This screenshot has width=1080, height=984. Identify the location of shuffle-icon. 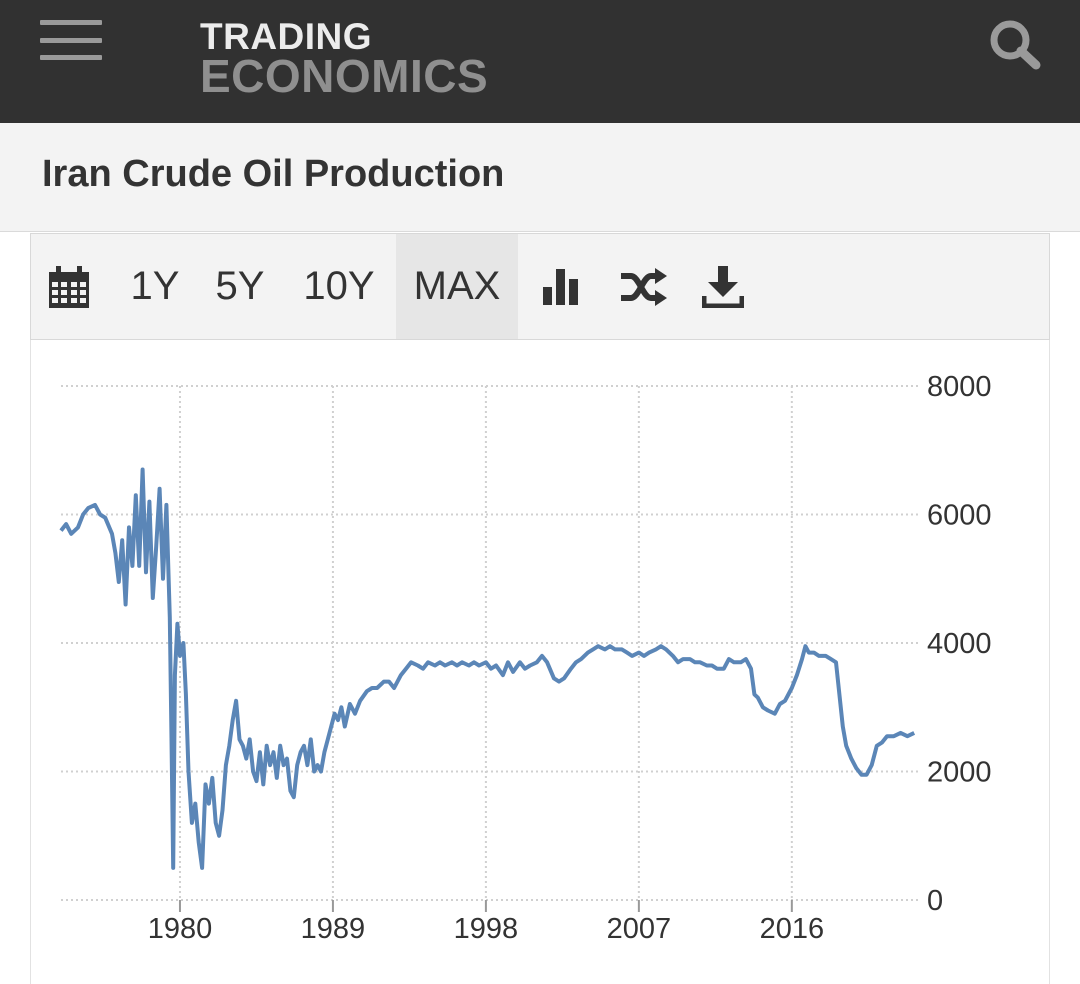
(643, 286).